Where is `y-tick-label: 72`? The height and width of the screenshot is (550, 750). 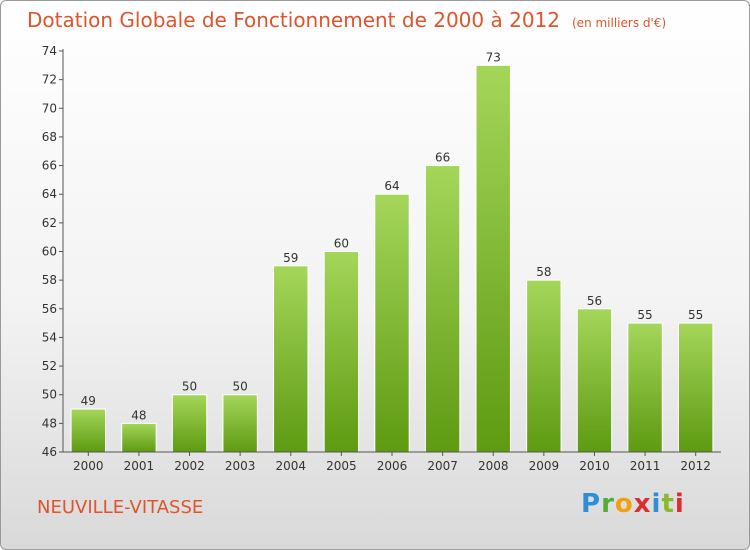 y-tick-label: 72 is located at coordinates (49, 80).